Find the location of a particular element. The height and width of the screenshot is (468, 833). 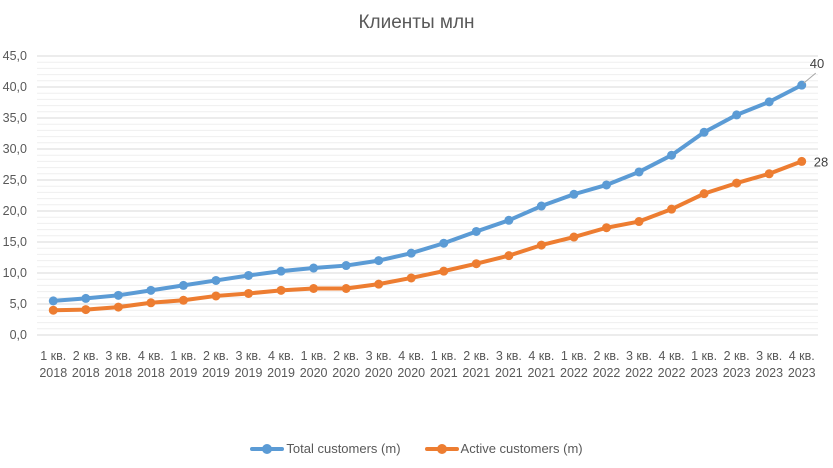

legend-item-active: Active customers (m) is located at coordinates (503, 448).